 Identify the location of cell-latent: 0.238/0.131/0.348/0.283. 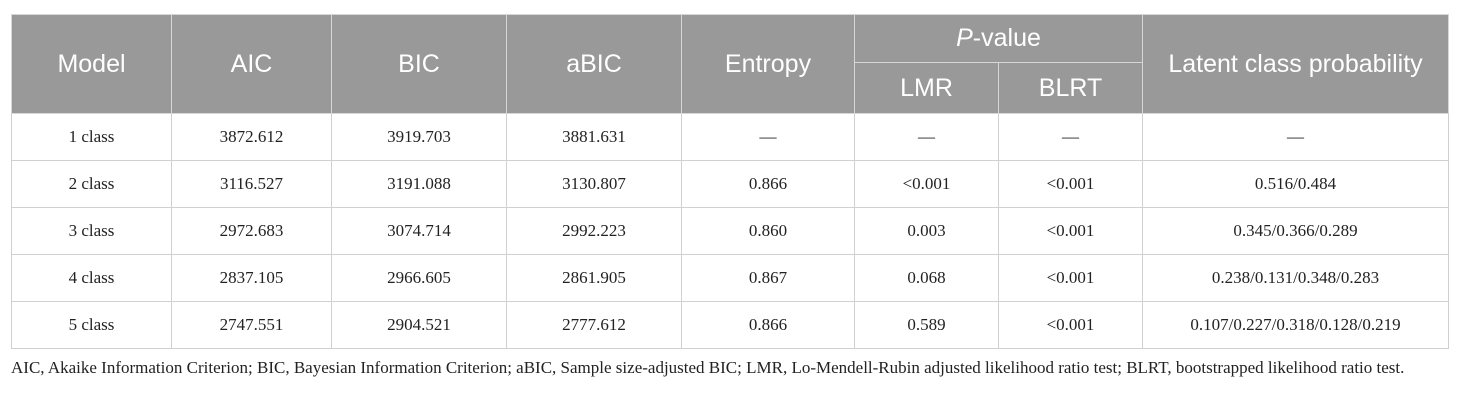
(1295, 278).